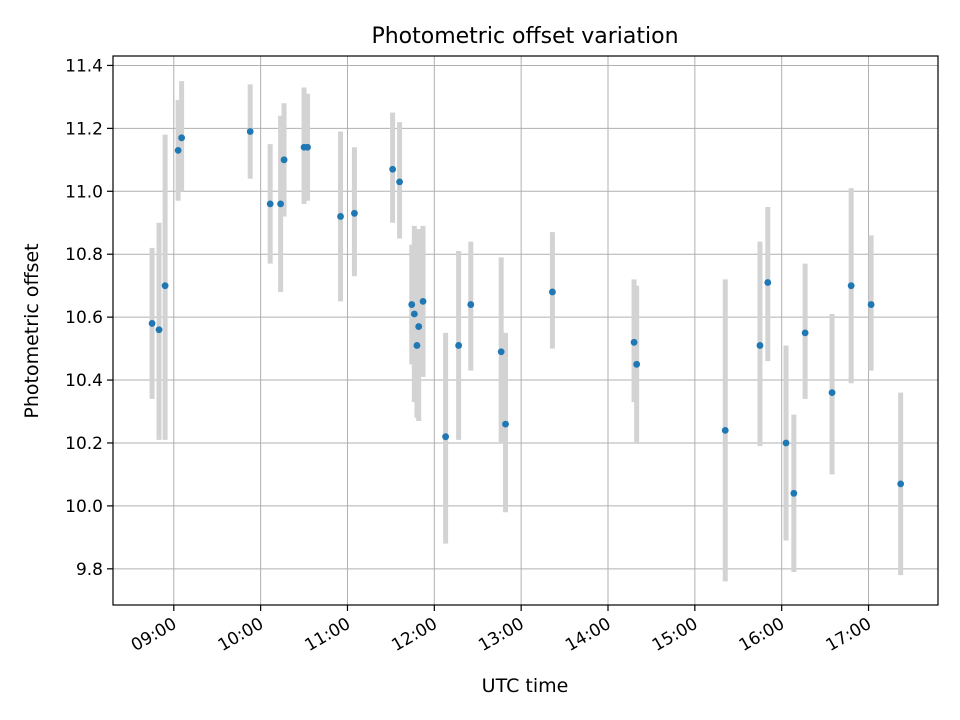 The width and height of the screenshot is (960, 720). What do you see at coordinates (588, 635) in the screenshot?
I see `x-tick-label: 14:00` at bounding box center [588, 635].